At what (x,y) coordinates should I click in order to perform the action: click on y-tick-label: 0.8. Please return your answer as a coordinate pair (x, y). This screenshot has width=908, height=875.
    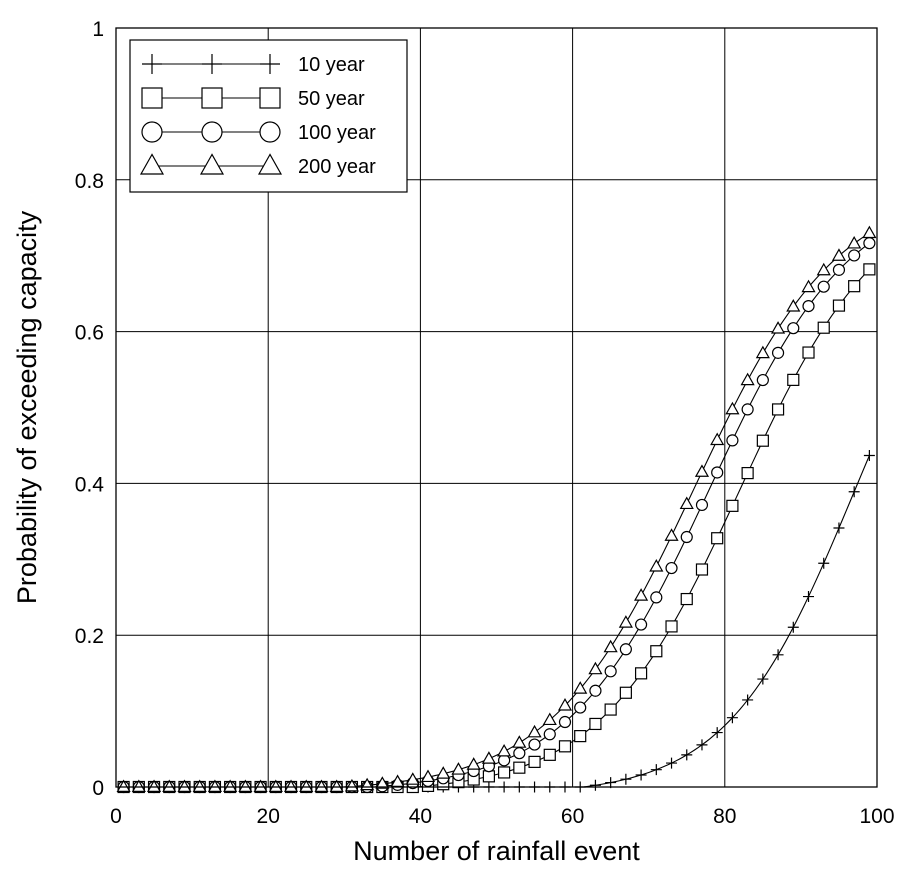
    Looking at the image, I should click on (89, 181).